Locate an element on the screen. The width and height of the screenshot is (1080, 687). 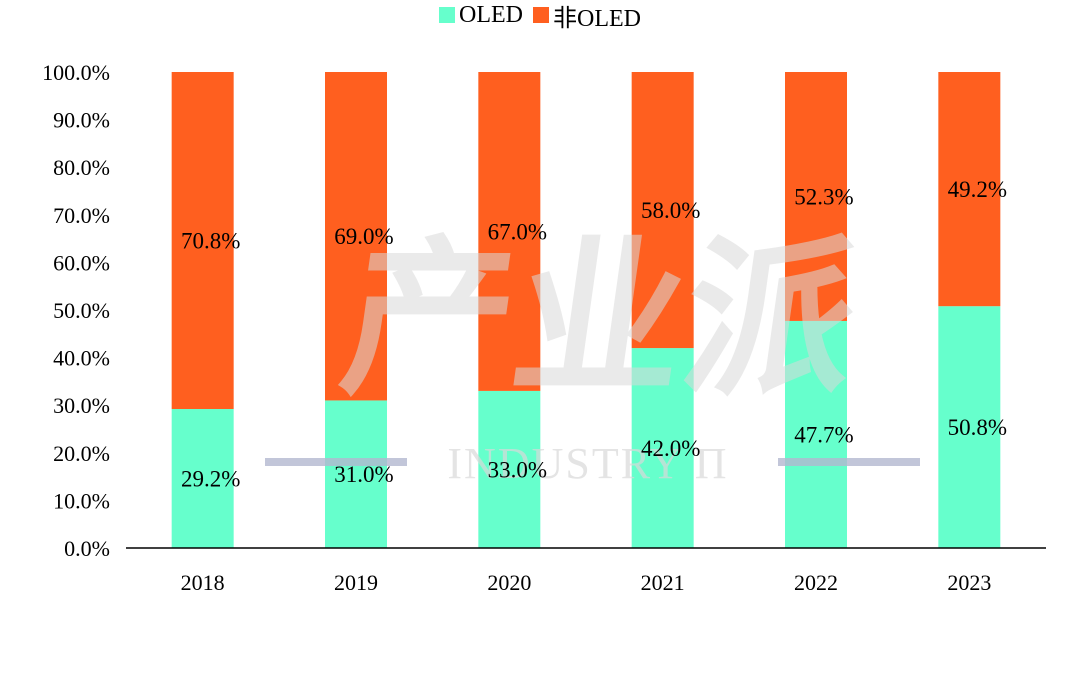
y-tick-label-4: 40.0% is located at coordinates (81, 358).